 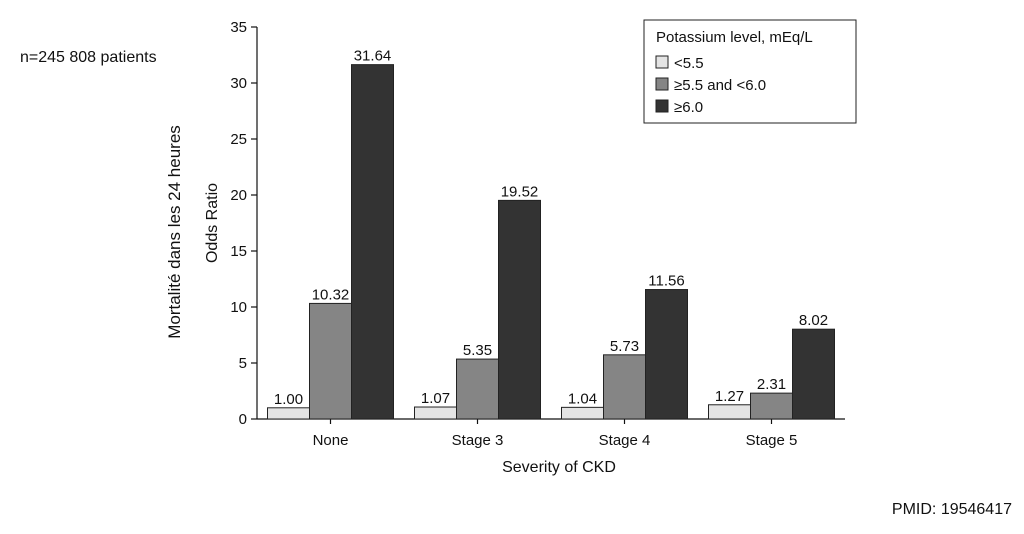 I want to click on legend-box, so click(x=750, y=71).